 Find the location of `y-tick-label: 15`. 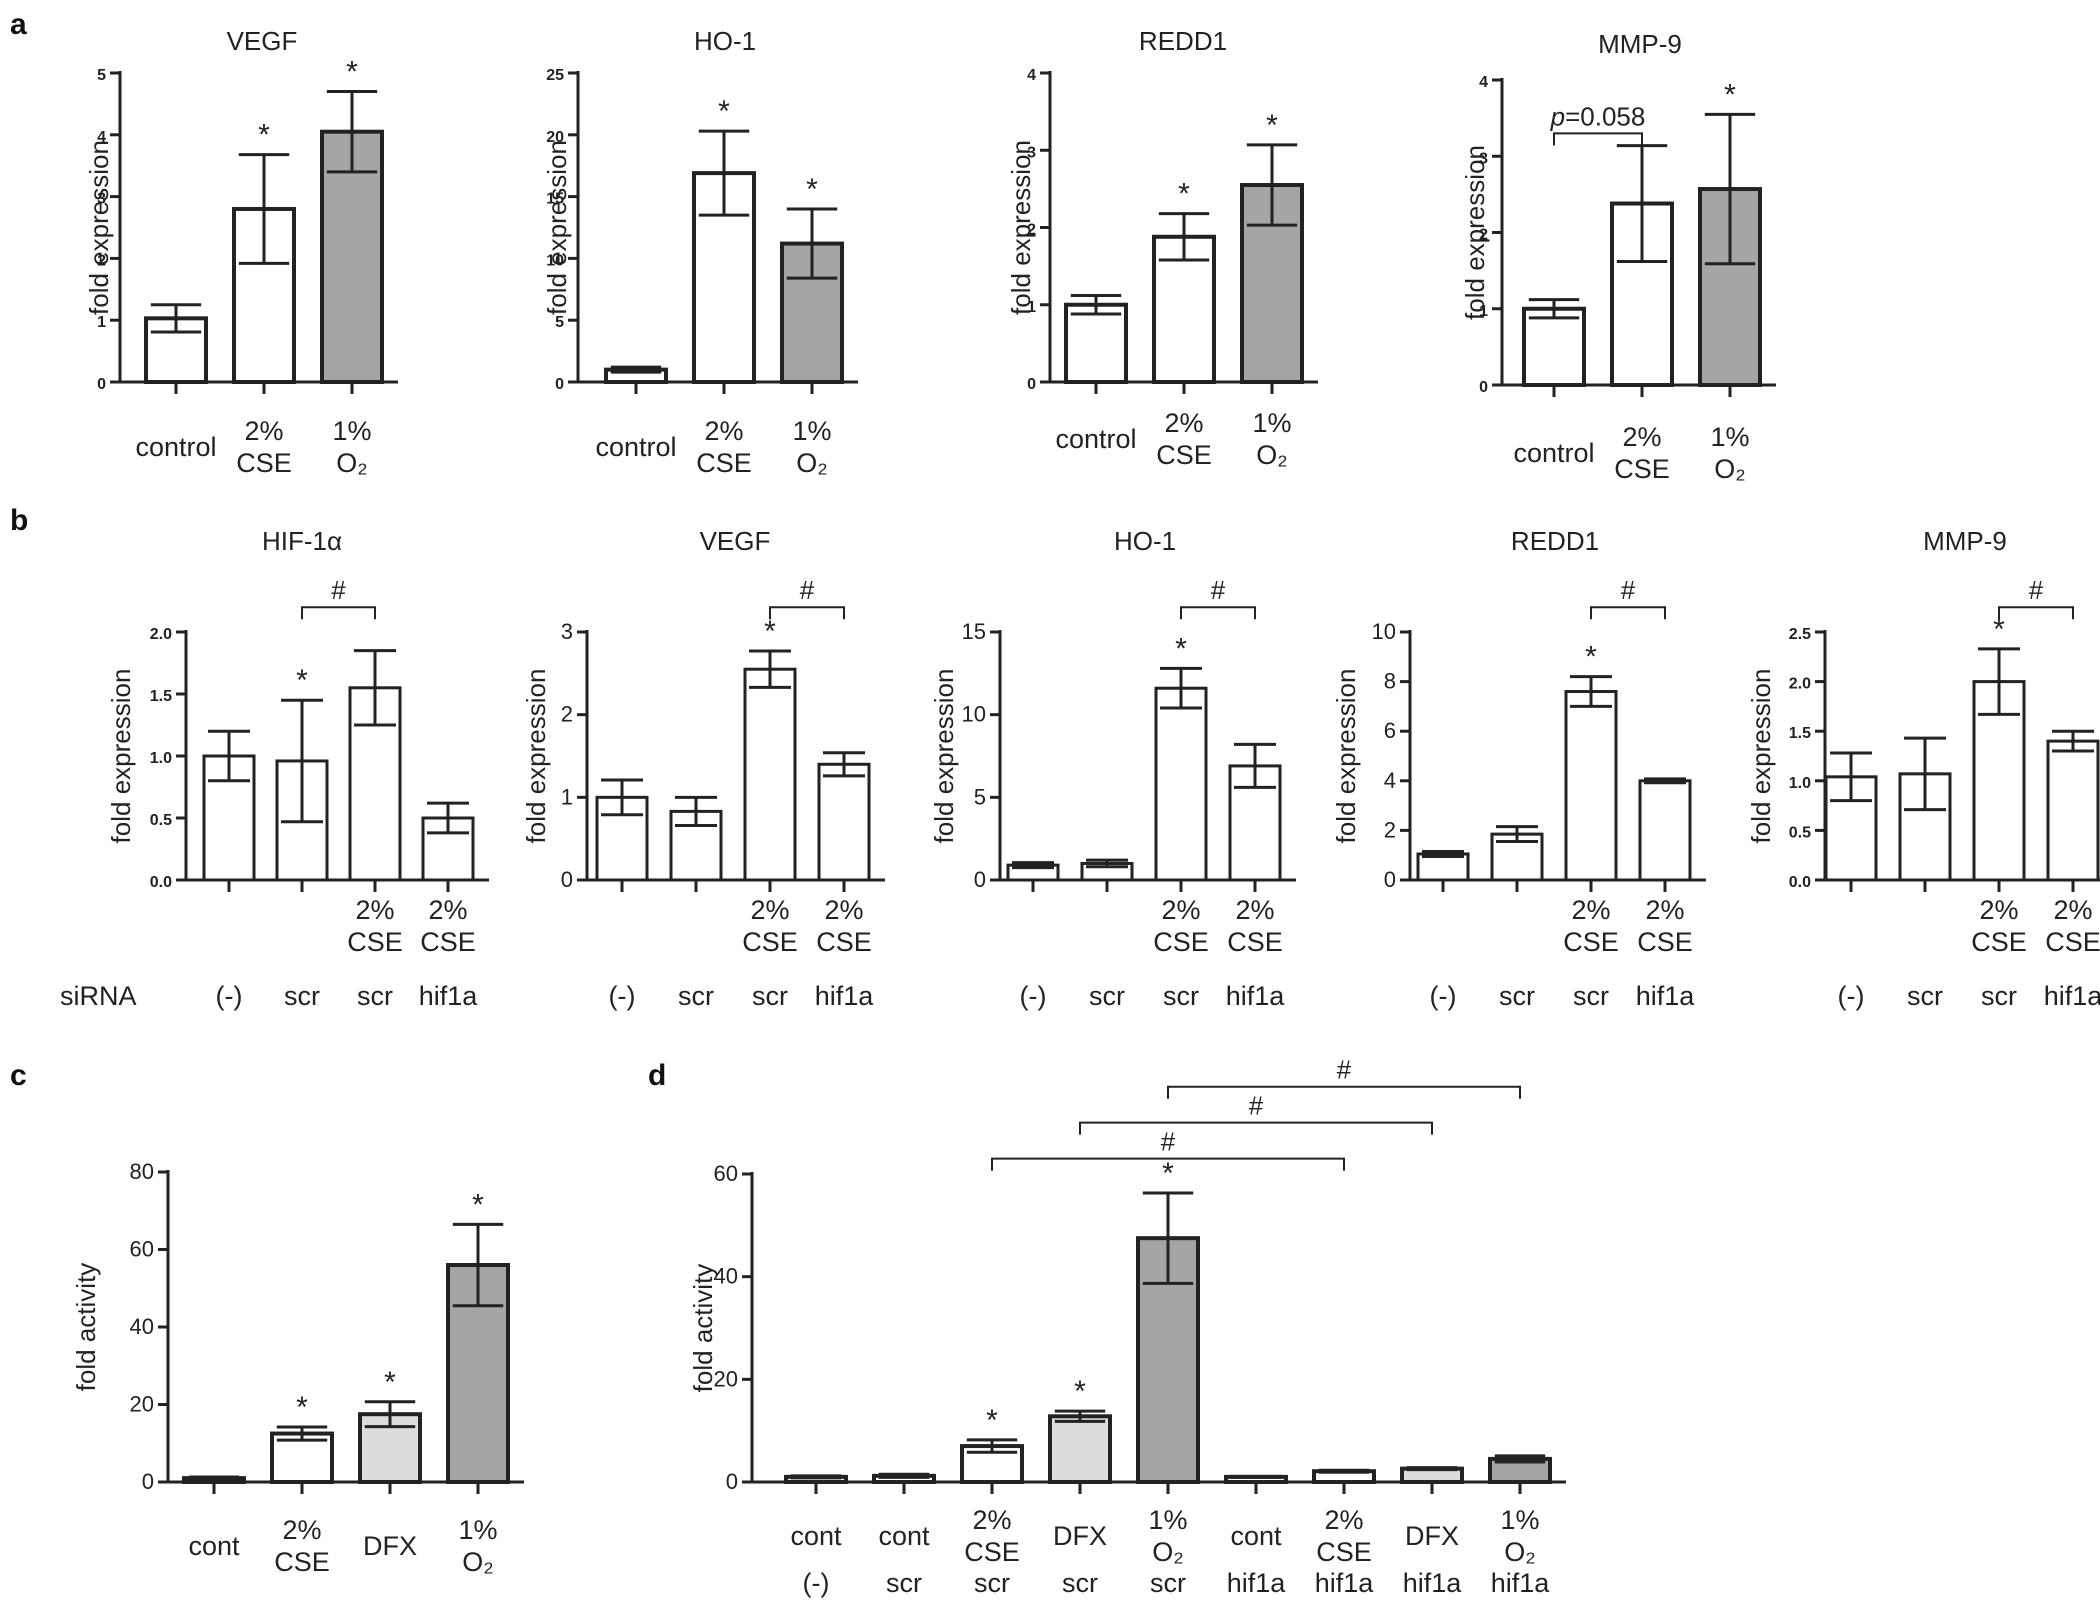

y-tick-label: 15 is located at coordinates (974, 631).